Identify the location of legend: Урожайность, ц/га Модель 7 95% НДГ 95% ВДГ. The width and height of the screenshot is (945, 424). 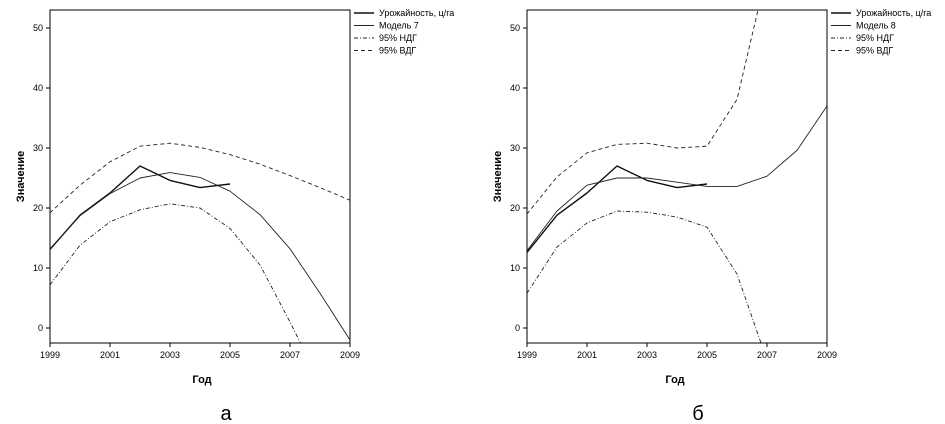
(404, 32).